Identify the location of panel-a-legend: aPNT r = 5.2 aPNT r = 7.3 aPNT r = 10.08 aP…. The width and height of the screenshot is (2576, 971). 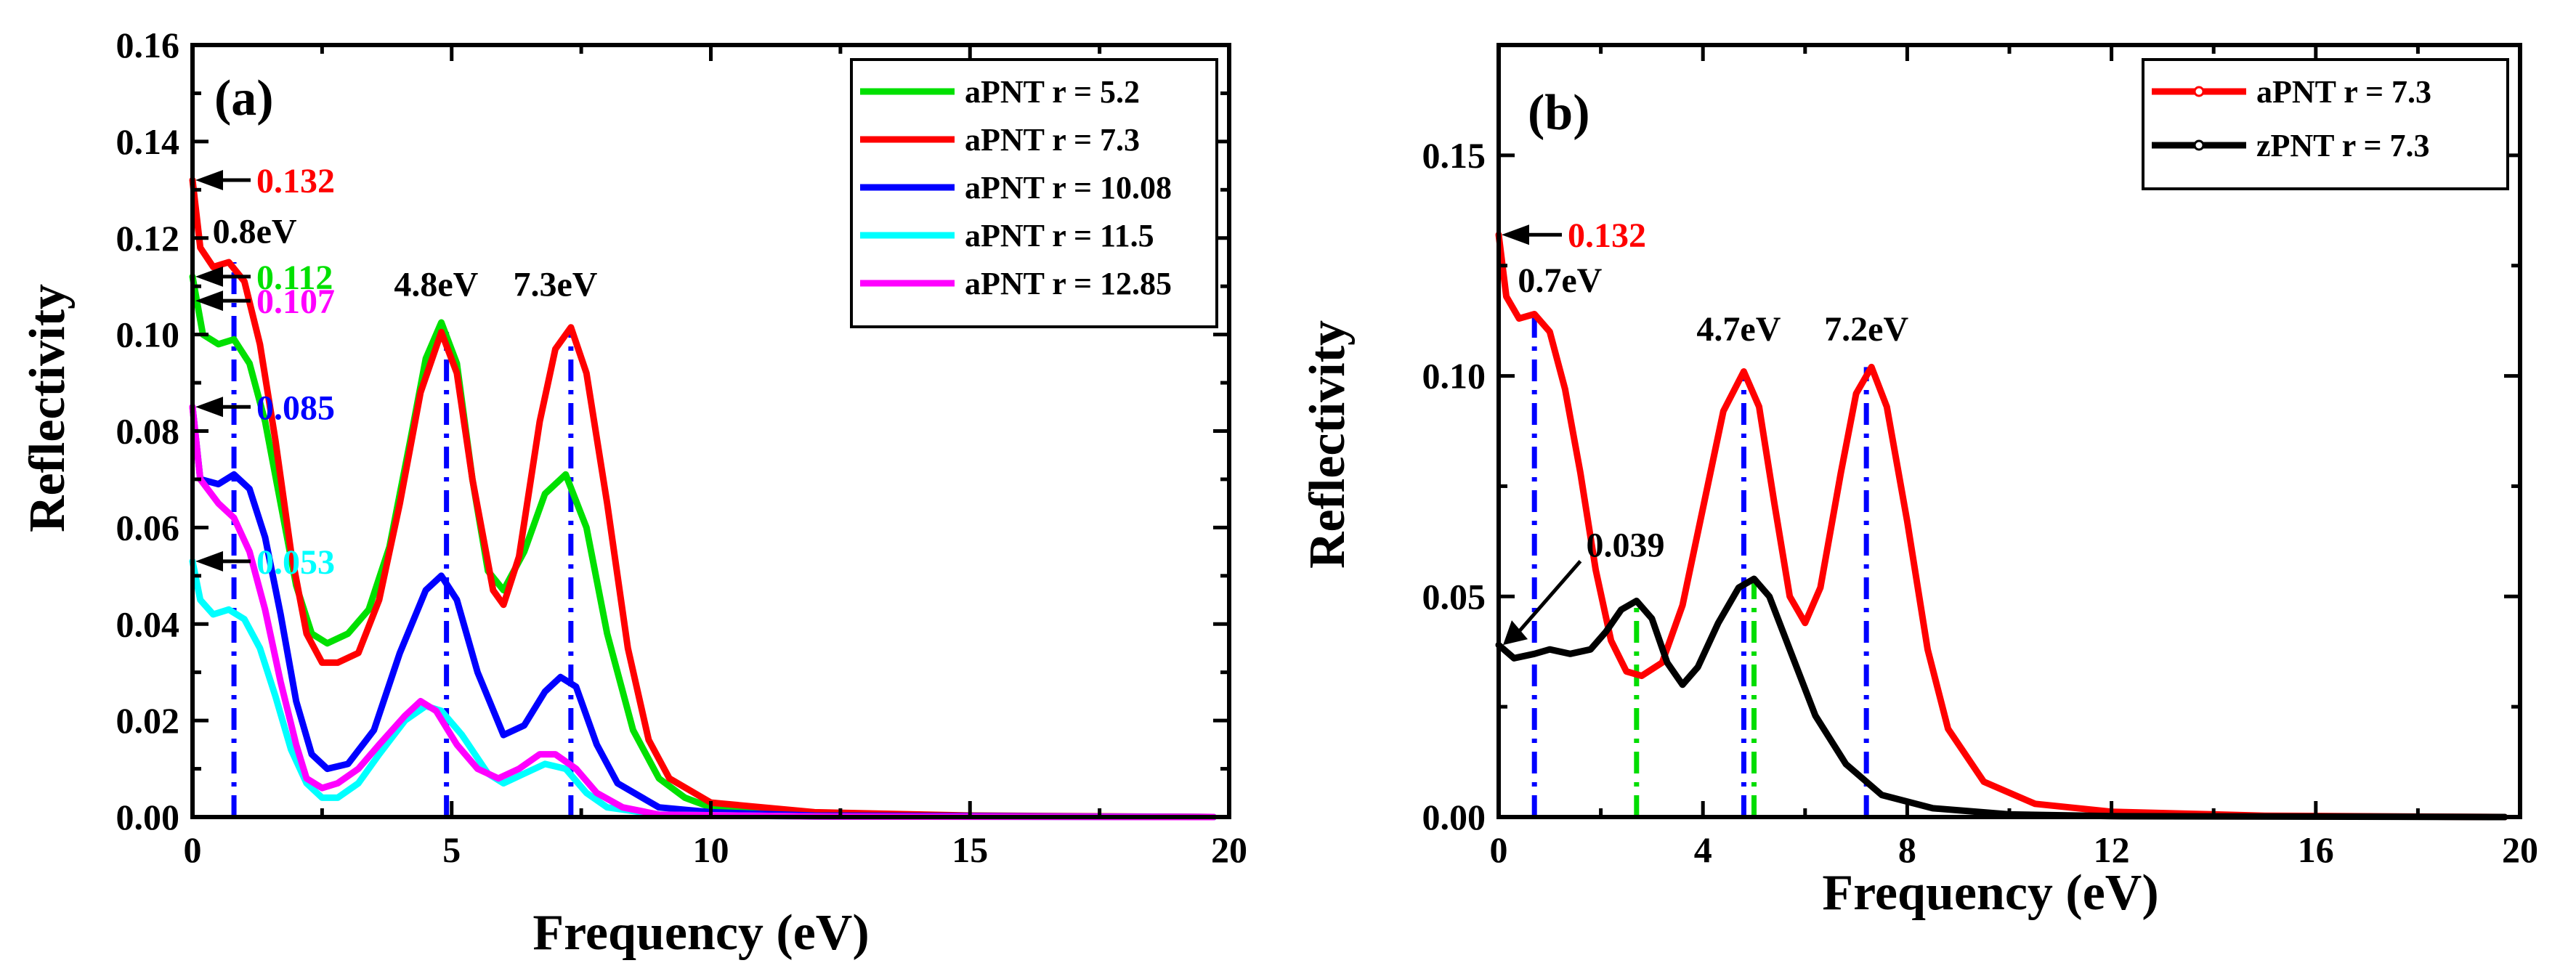
(1034, 193).